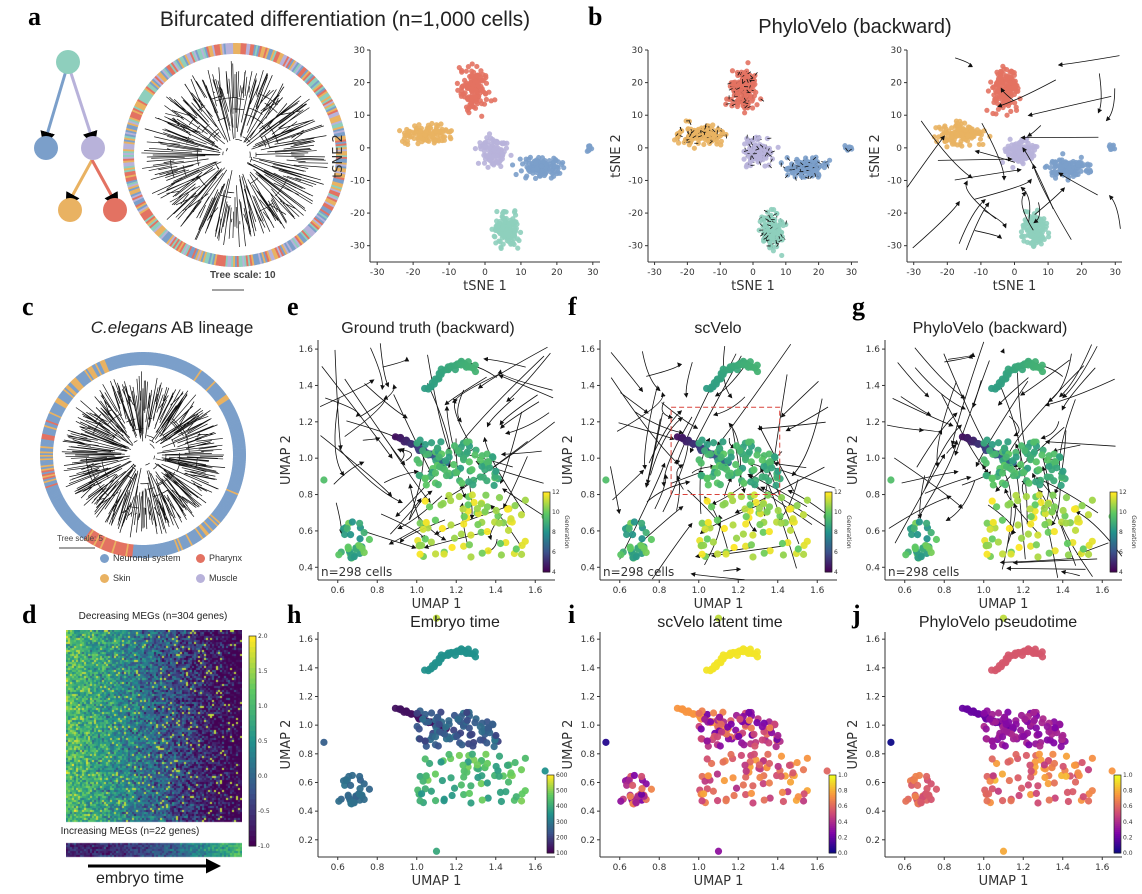 This screenshot has width=1142, height=894. What do you see at coordinates (360, 84) in the screenshot?
I see `panel-a-tsne-y-tick-label: 20` at bounding box center [360, 84].